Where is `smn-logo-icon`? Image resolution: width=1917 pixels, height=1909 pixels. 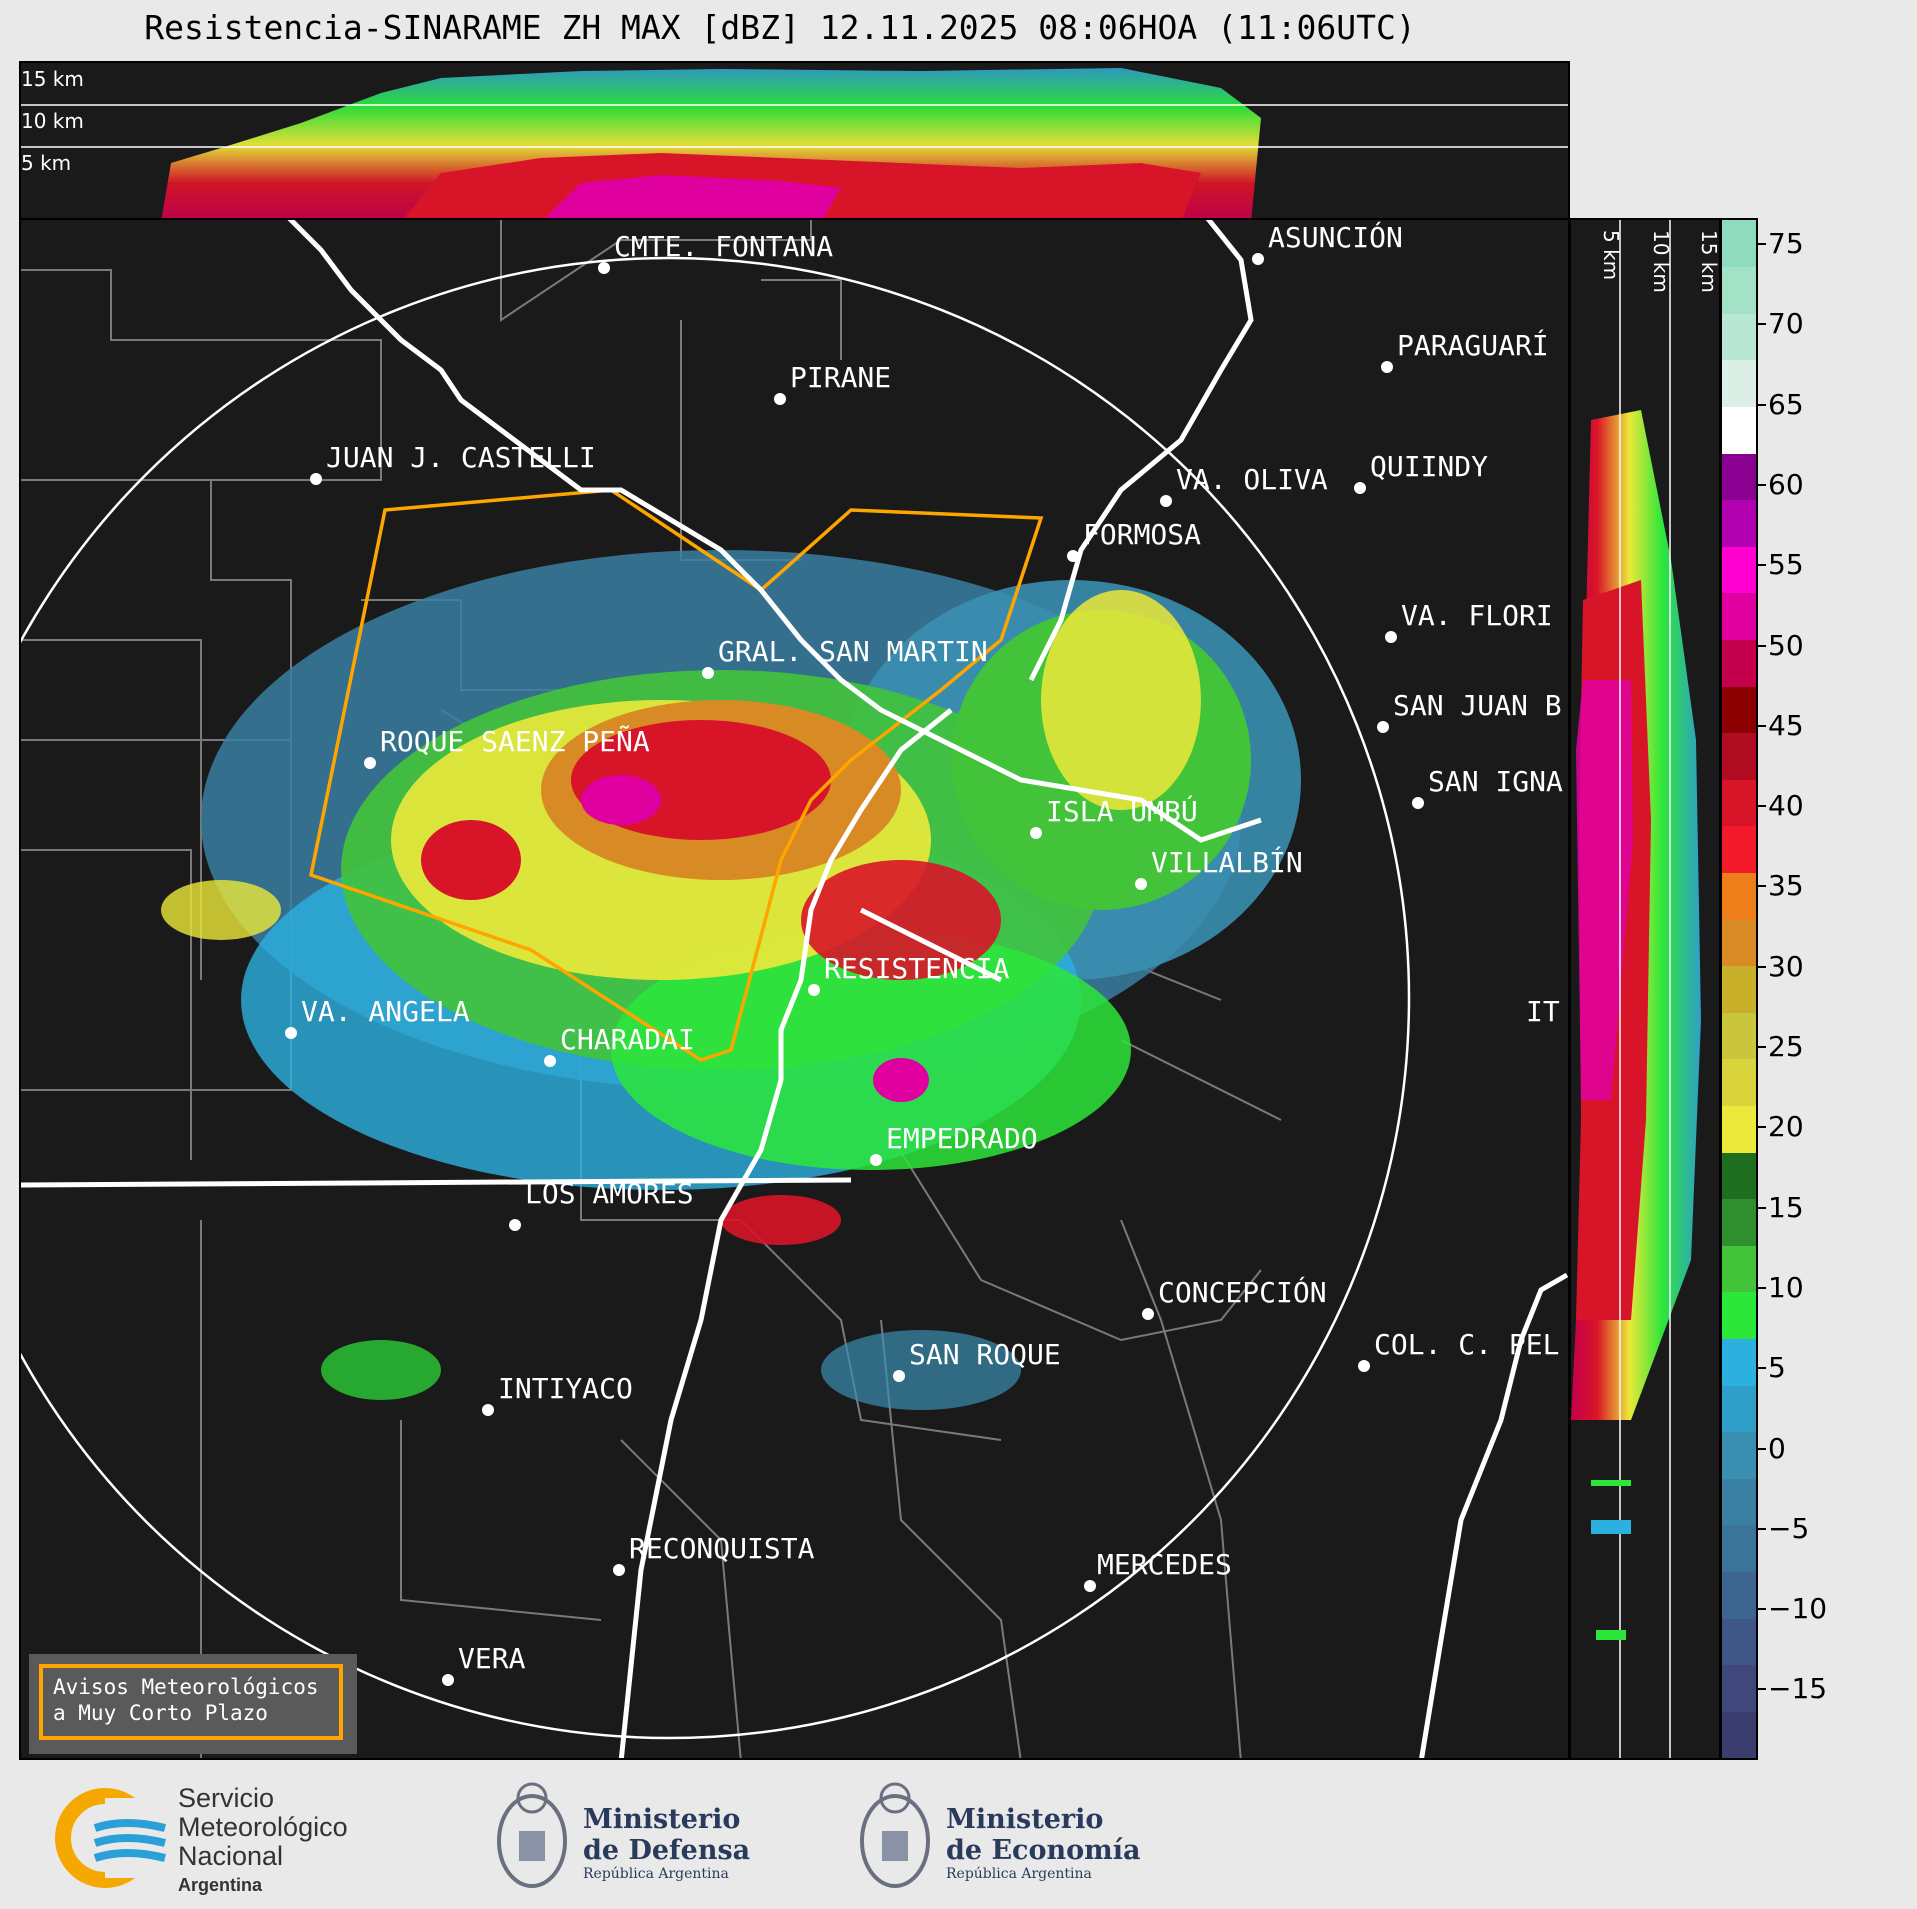
smn-logo-icon is located at coordinates (110, 1838).